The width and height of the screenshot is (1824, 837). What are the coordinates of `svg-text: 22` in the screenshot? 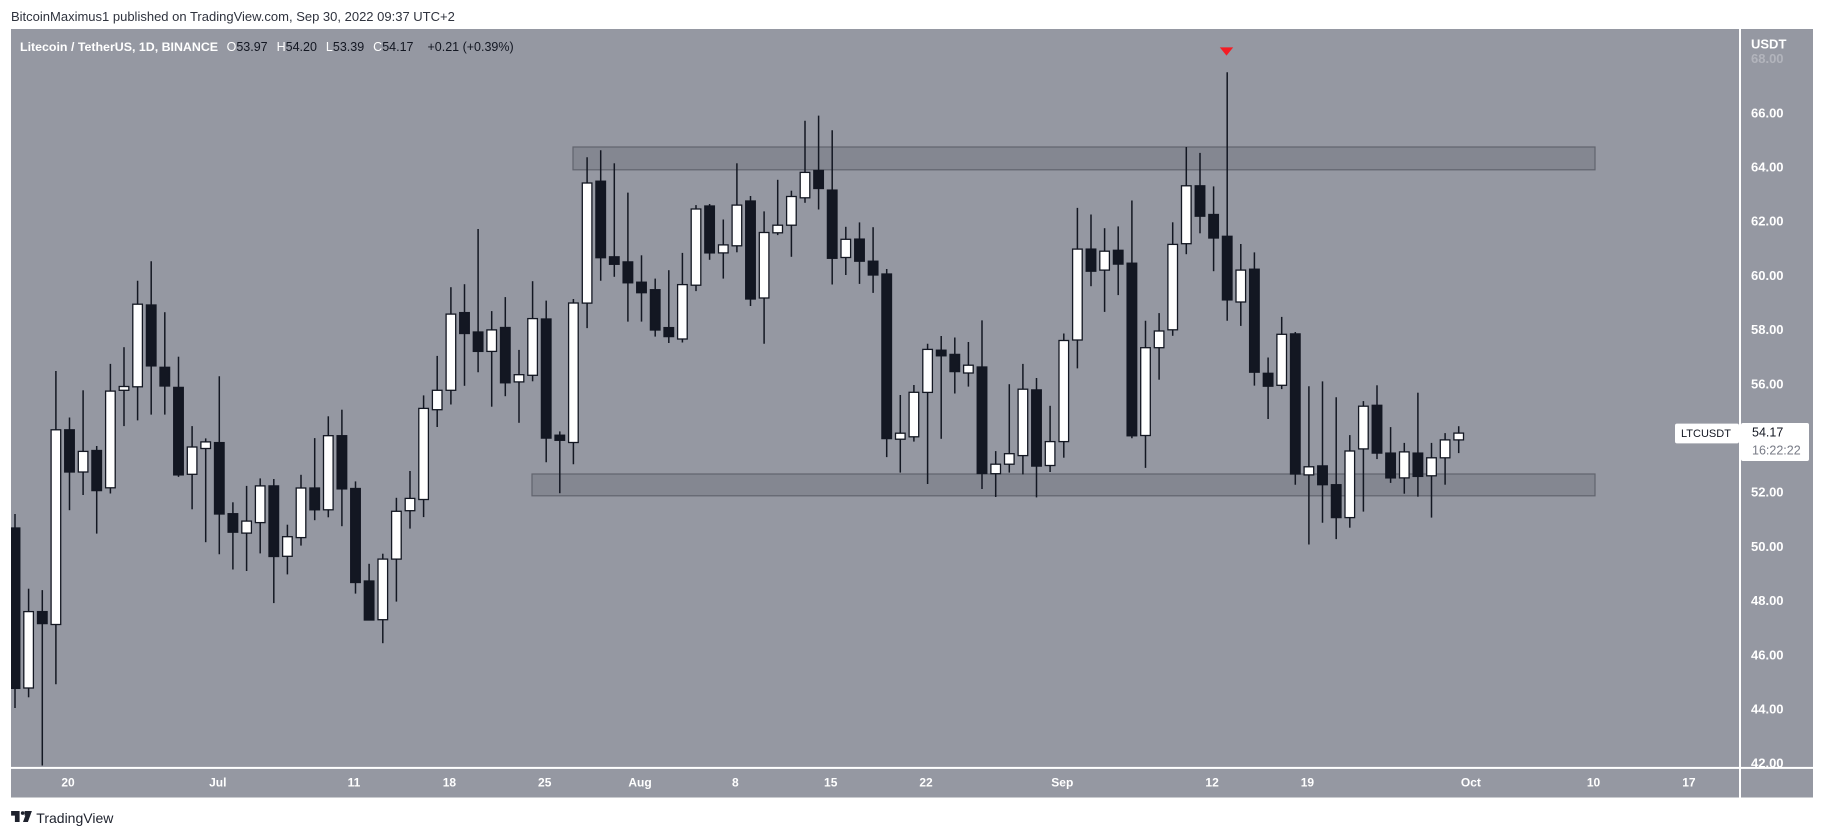 It's located at (926, 783).